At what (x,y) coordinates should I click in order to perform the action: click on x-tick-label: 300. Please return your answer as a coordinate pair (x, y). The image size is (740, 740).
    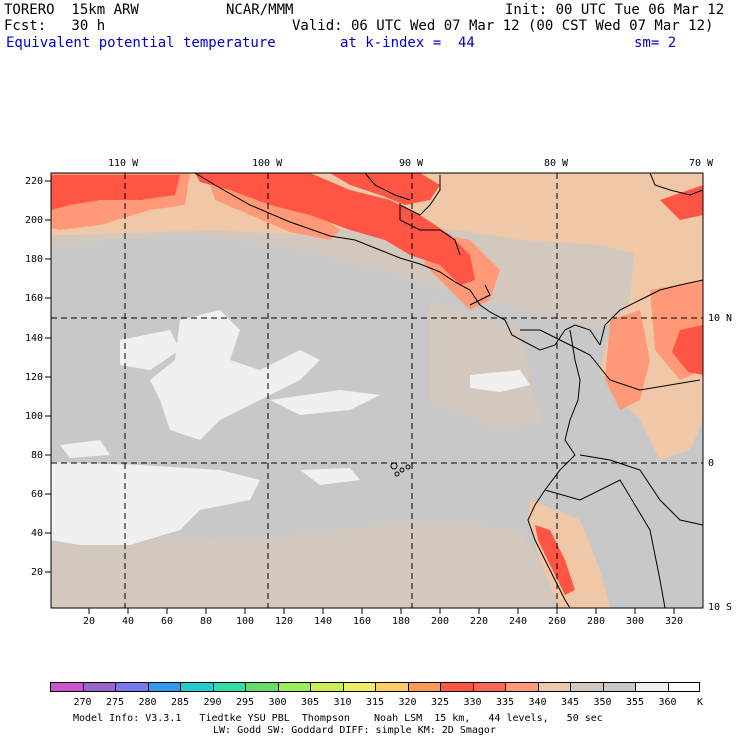
    Looking at the image, I should click on (635, 621).